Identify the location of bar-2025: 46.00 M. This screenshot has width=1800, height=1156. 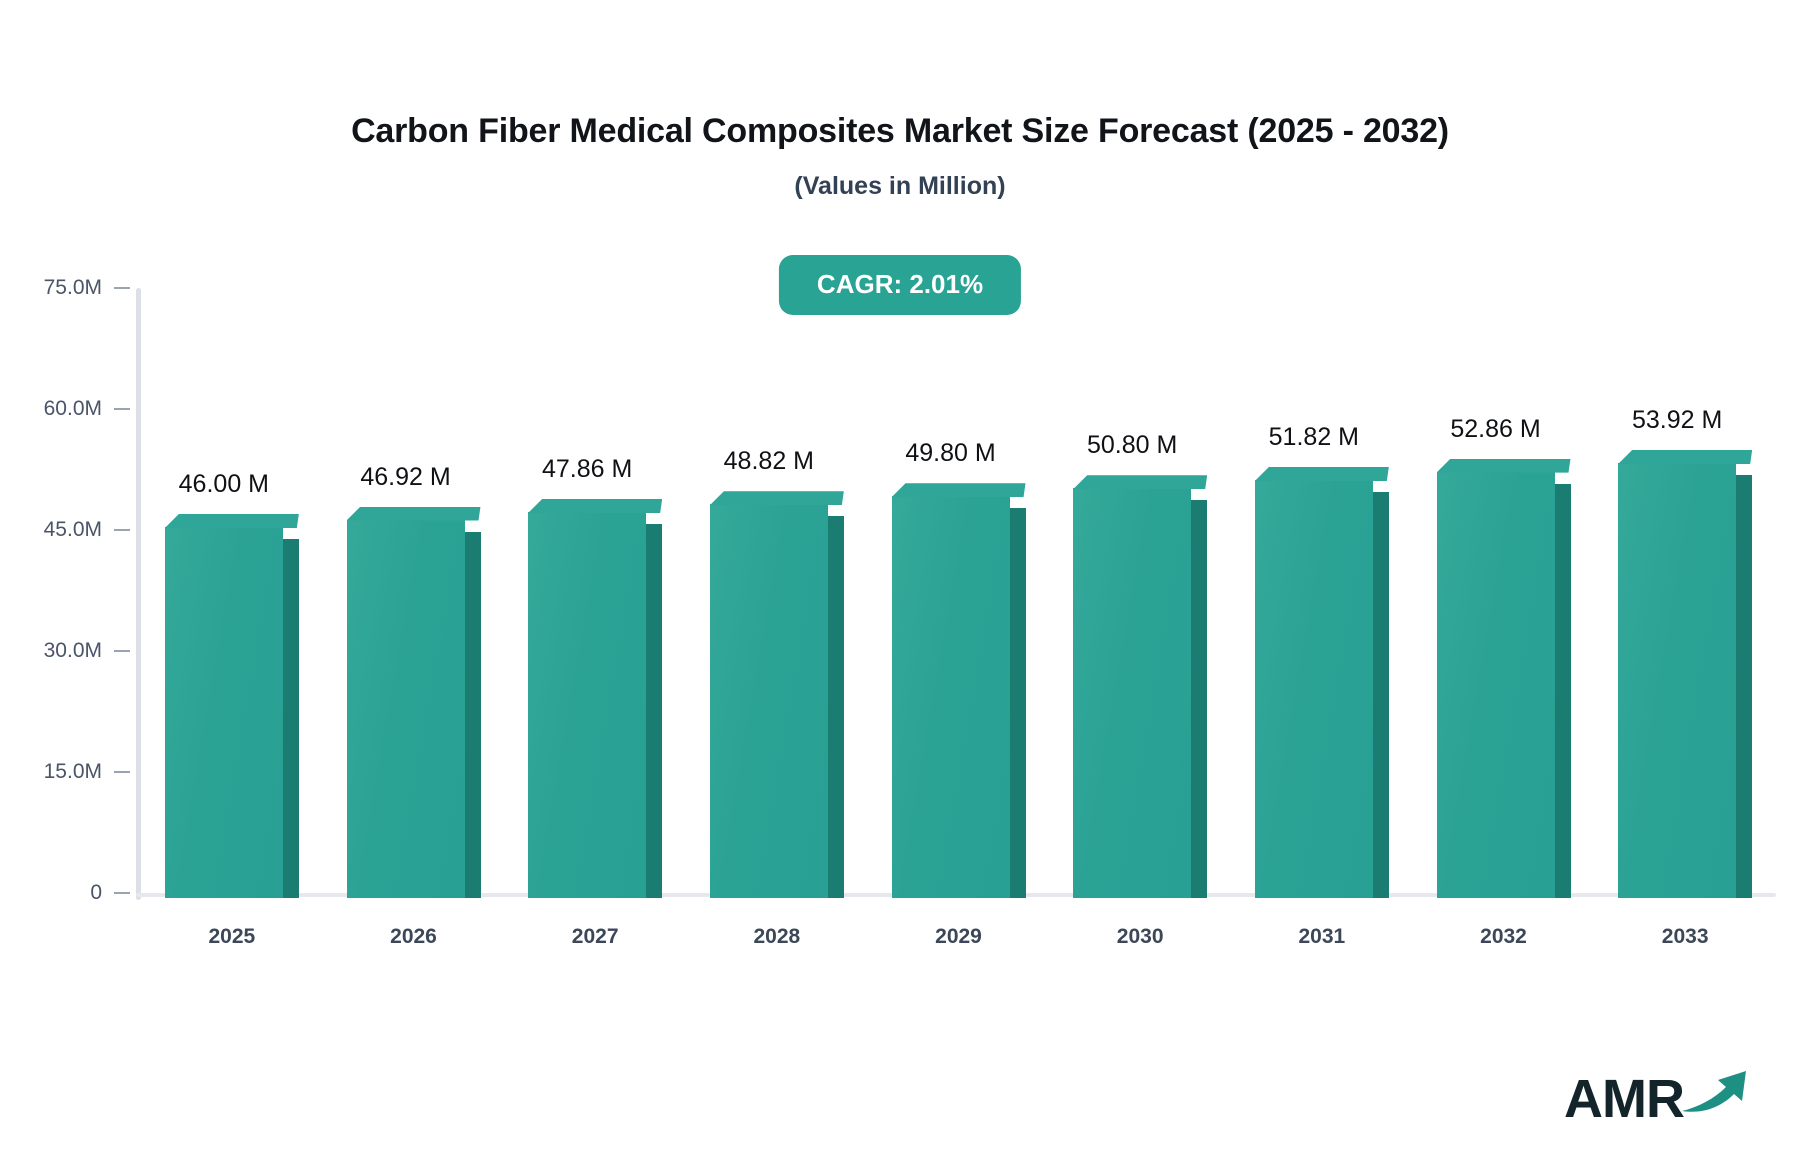
(231, 684).